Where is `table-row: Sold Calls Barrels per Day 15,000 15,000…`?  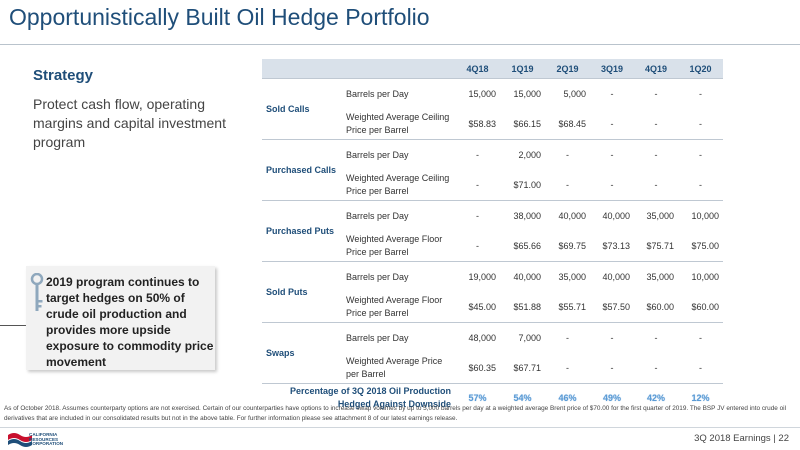
table-row: Sold Calls Barrels per Day 15,000 15,000… is located at coordinates (492, 109).